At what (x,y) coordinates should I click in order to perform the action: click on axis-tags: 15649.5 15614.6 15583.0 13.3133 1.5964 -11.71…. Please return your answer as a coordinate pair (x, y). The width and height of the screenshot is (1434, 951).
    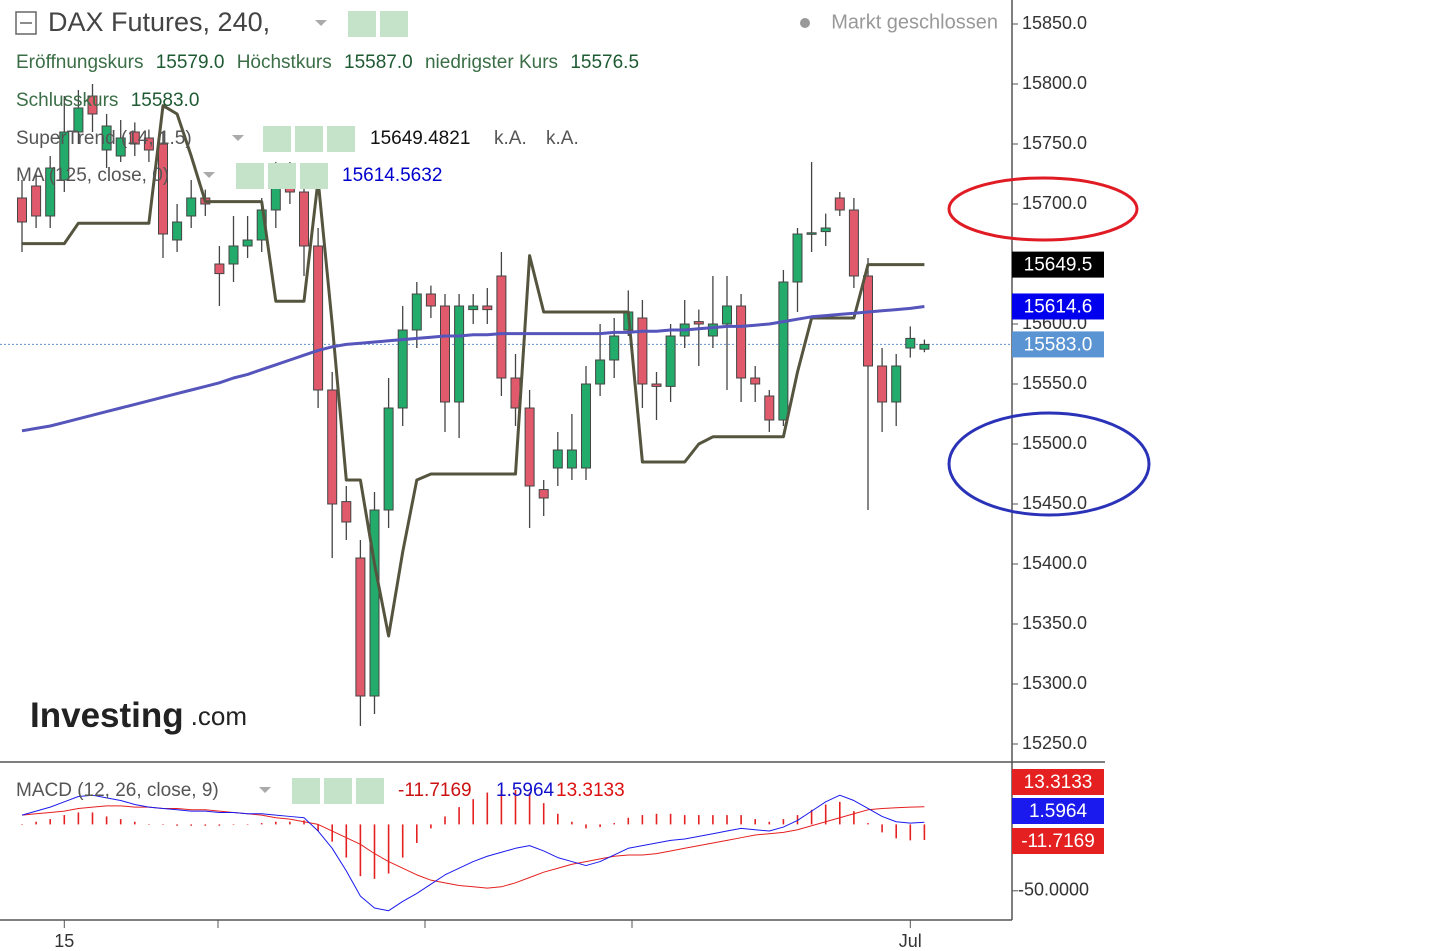
    Looking at the image, I should click on (1058, 552).